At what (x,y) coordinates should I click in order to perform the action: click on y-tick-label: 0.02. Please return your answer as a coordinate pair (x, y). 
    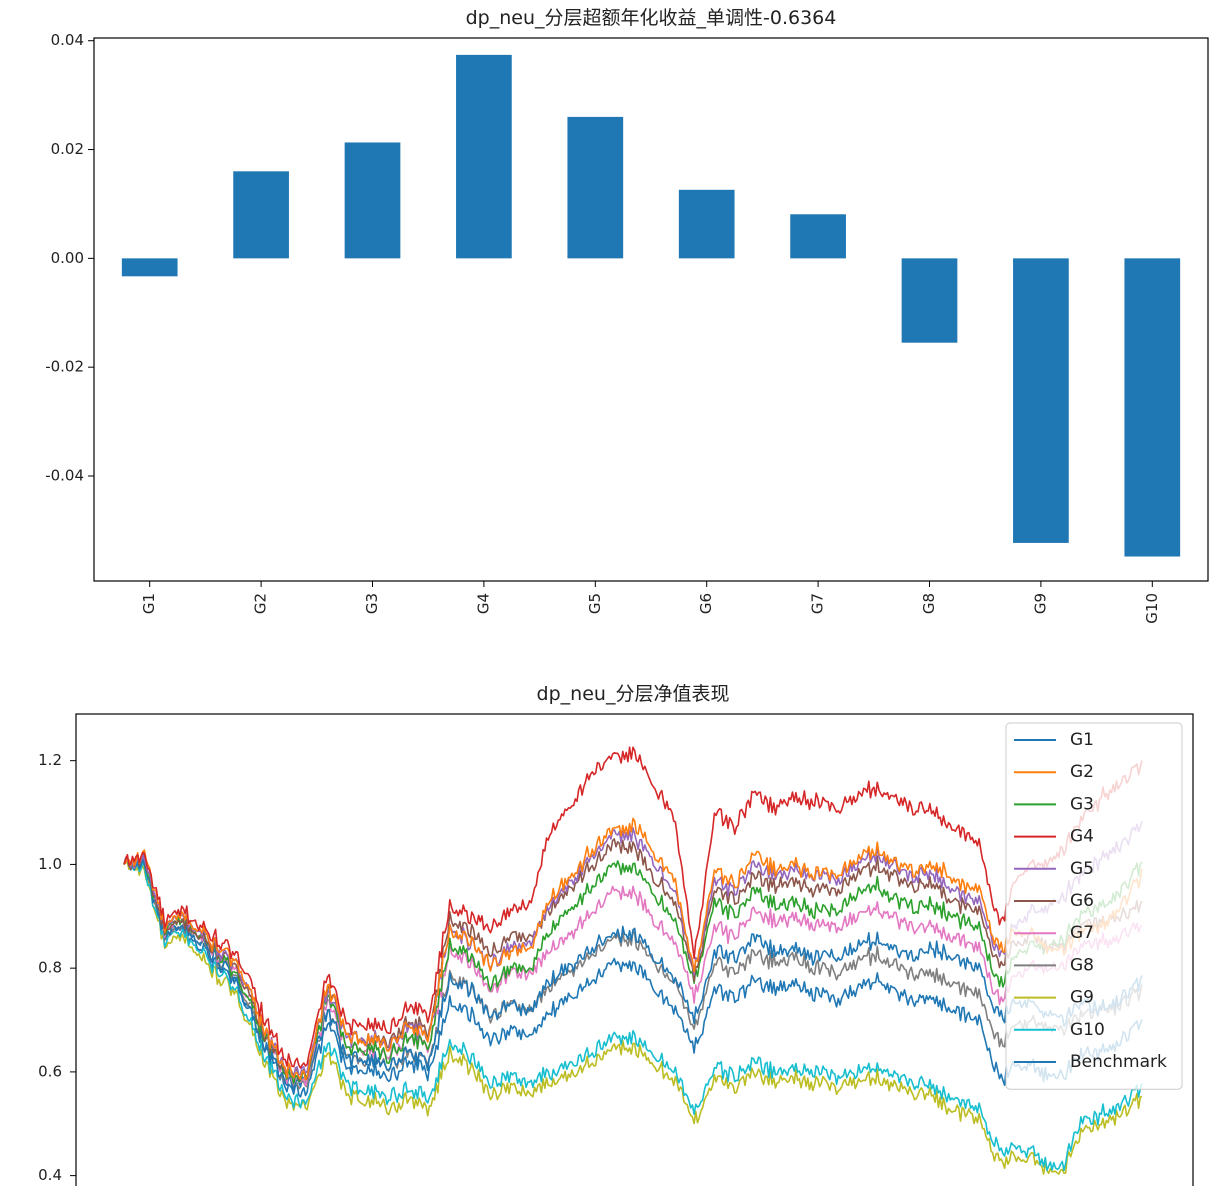
    Looking at the image, I should click on (67, 149).